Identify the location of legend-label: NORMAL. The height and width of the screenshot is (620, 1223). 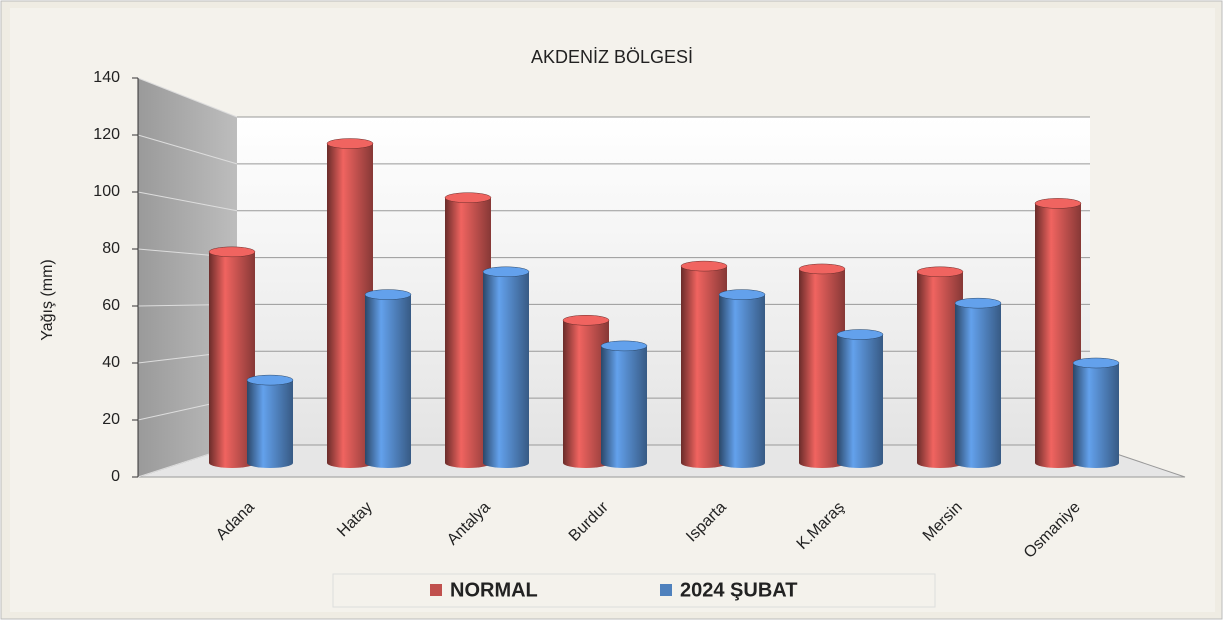
(494, 590).